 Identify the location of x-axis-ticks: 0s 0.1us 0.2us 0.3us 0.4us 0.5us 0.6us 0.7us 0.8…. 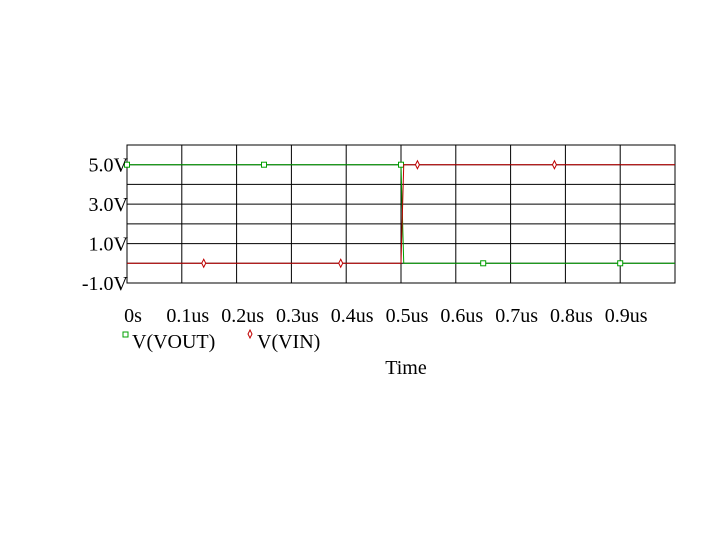
(386, 316).